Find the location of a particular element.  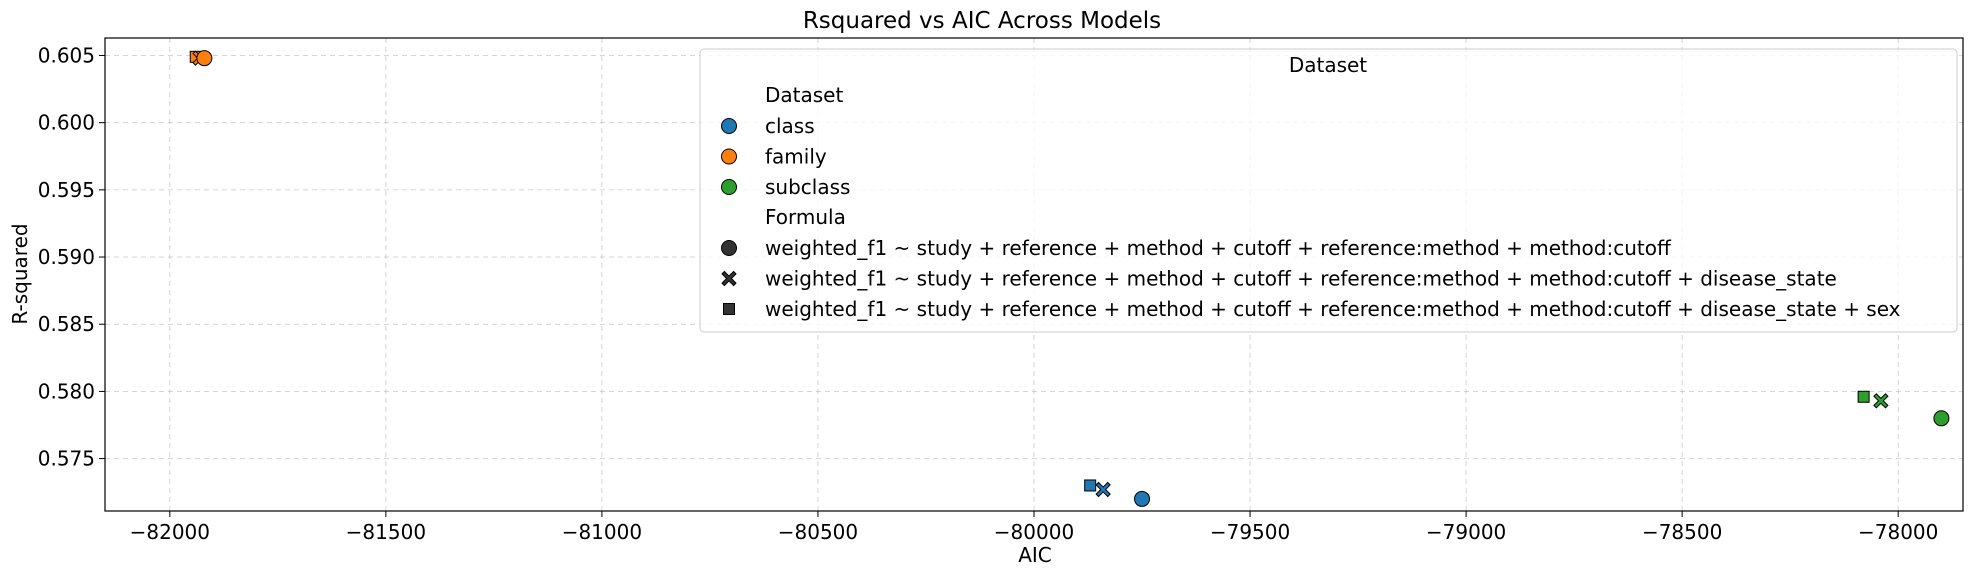

legend-marker-formula-square is located at coordinates (729, 309).